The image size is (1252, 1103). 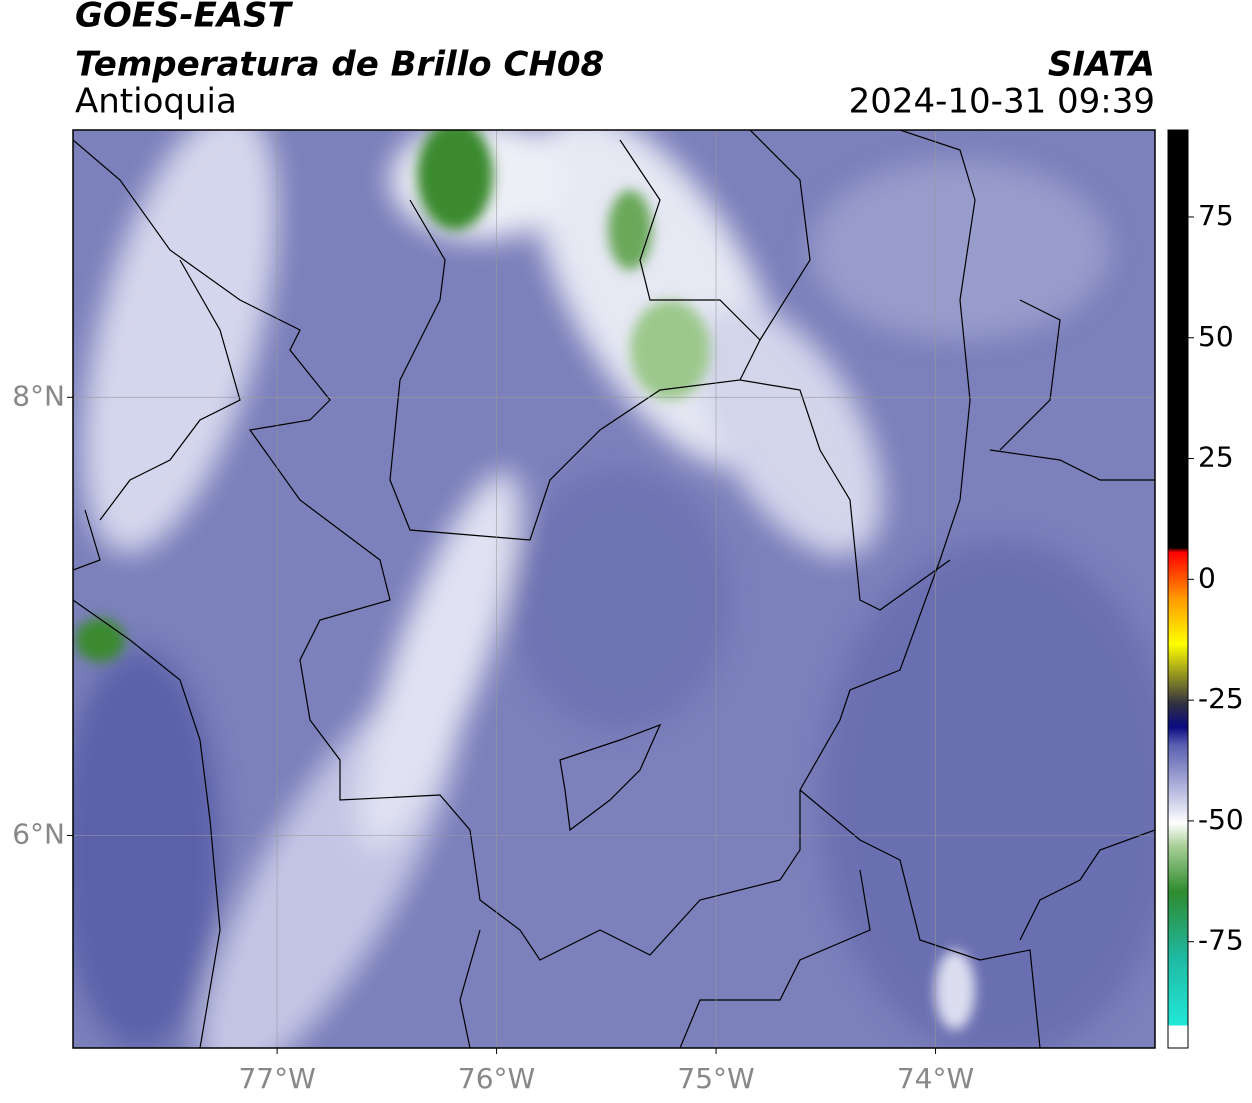 What do you see at coordinates (1221, 819) in the screenshot?
I see `colorbar-tick-label: -50` at bounding box center [1221, 819].